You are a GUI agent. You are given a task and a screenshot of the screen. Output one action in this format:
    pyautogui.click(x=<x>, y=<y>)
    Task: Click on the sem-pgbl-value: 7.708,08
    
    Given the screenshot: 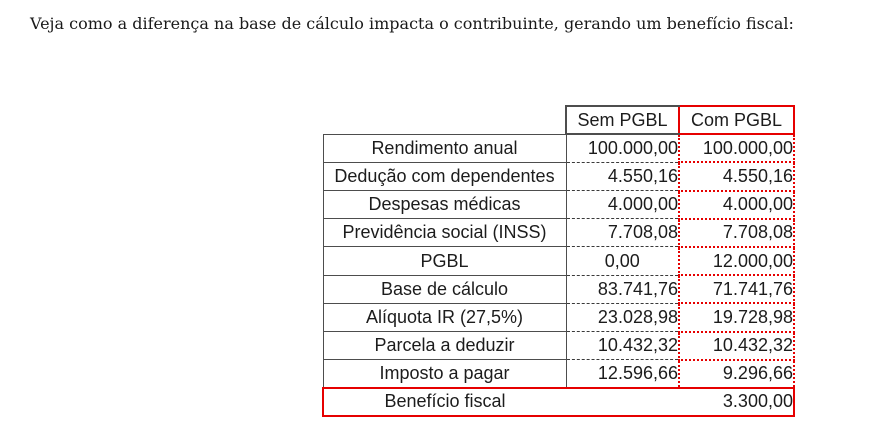 What is the action you would take?
    pyautogui.click(x=622, y=233)
    